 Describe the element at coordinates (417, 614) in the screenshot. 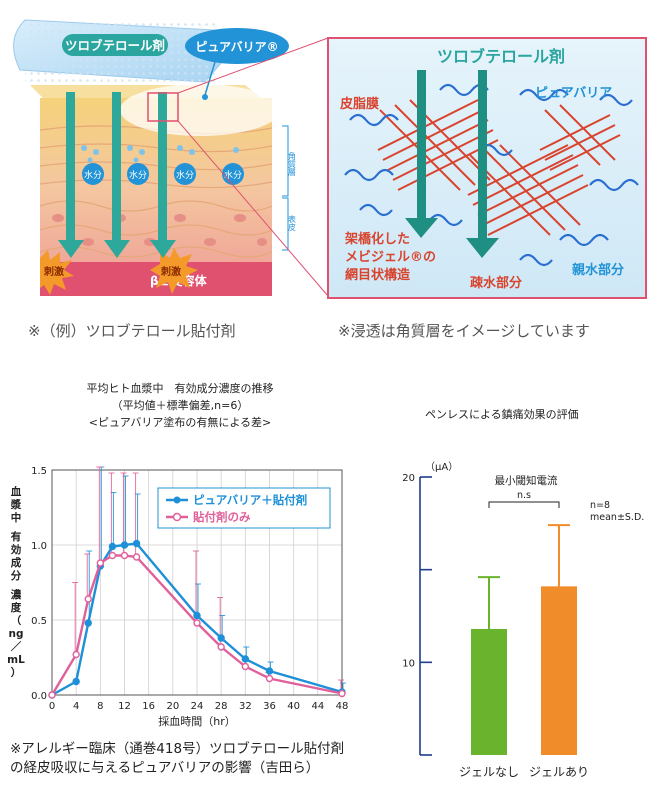

I see `bar-chart-axis: 10 20` at that location.